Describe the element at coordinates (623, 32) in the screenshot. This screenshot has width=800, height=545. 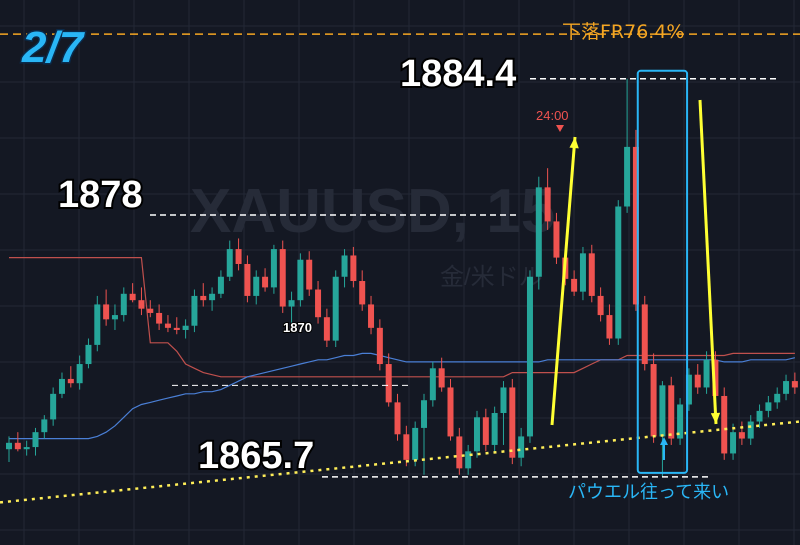
I see `fib-label: 下落FR76.4%` at that location.